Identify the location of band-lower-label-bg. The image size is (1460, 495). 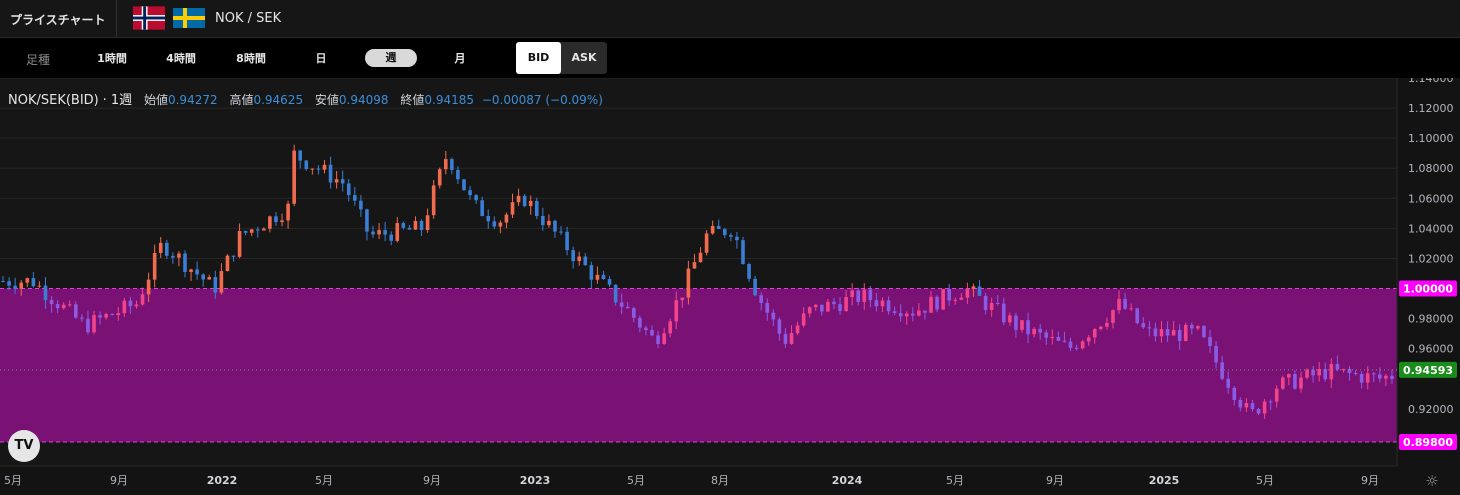
(1428, 441).